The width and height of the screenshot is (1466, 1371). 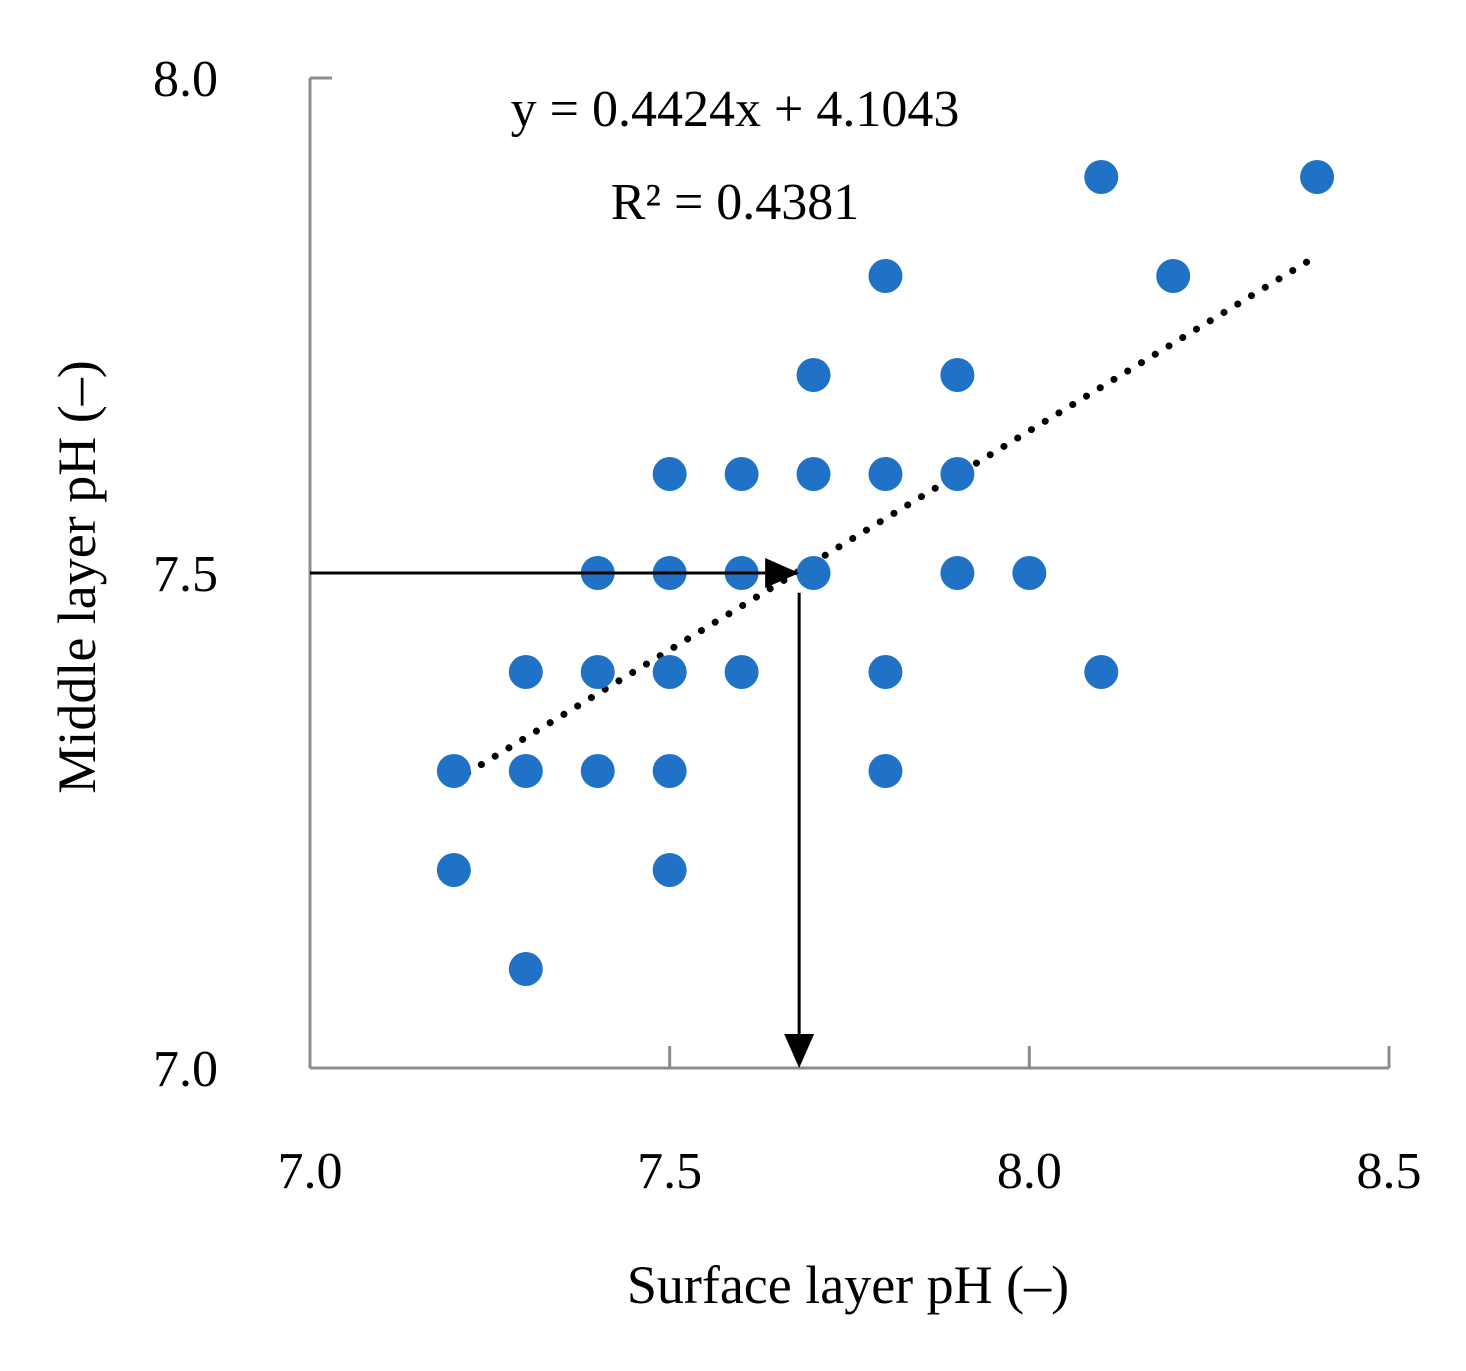 I want to click on y-axis-title: Middle layer pH (–), so click(x=77, y=576).